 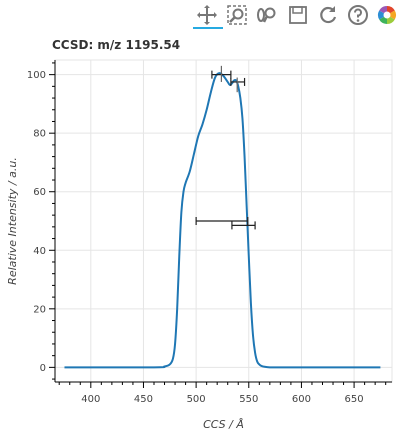 What do you see at coordinates (301, 399) in the screenshot?
I see `x-tick-label: 600` at bounding box center [301, 399].